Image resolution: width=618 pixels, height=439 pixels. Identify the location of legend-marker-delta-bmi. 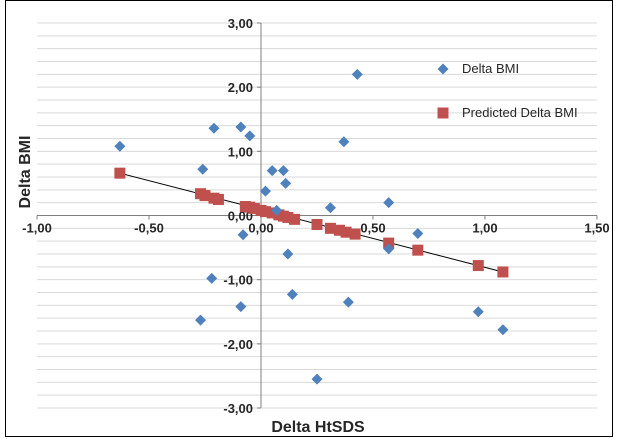
(443, 69).